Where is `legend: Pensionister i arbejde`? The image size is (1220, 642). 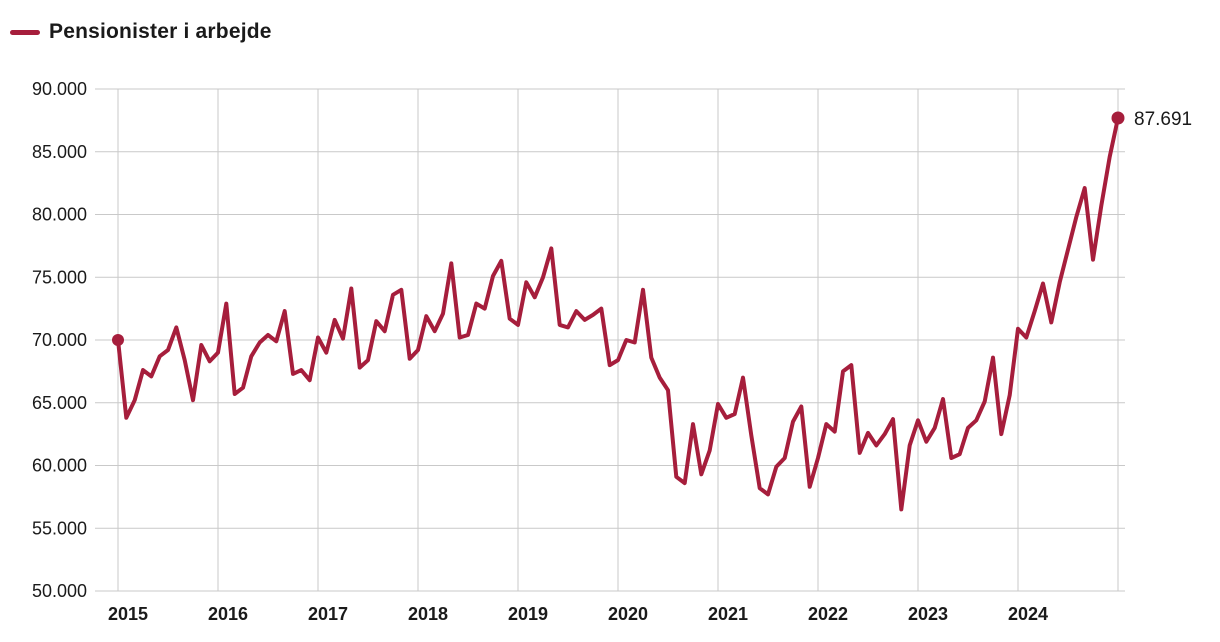
legend: Pensionister i arbejde is located at coordinates (141, 32).